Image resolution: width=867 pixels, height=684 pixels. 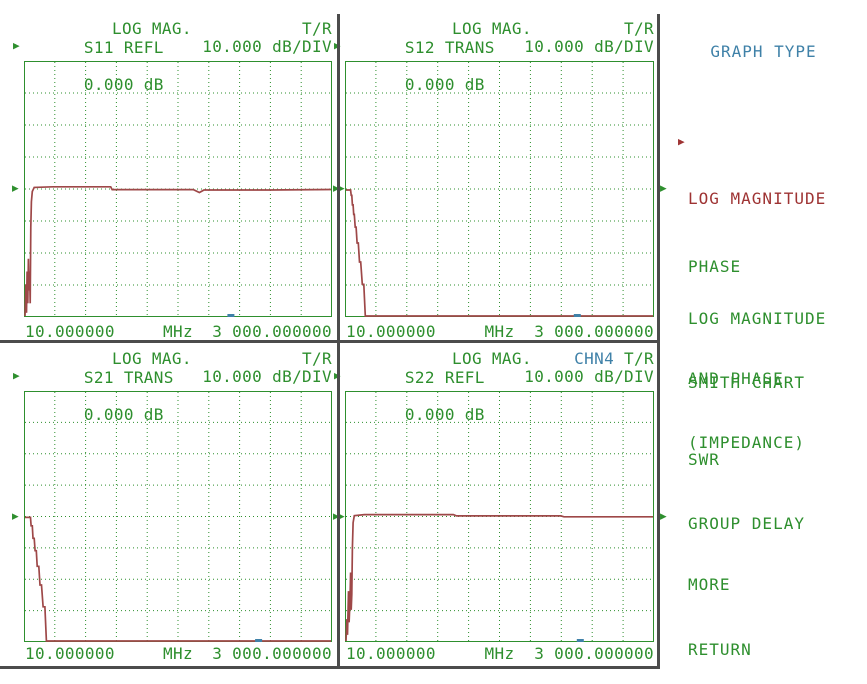 I want to click on plot-s21-header: S21 TRANS LOG MAG. T/R, so click(x=178, y=368).